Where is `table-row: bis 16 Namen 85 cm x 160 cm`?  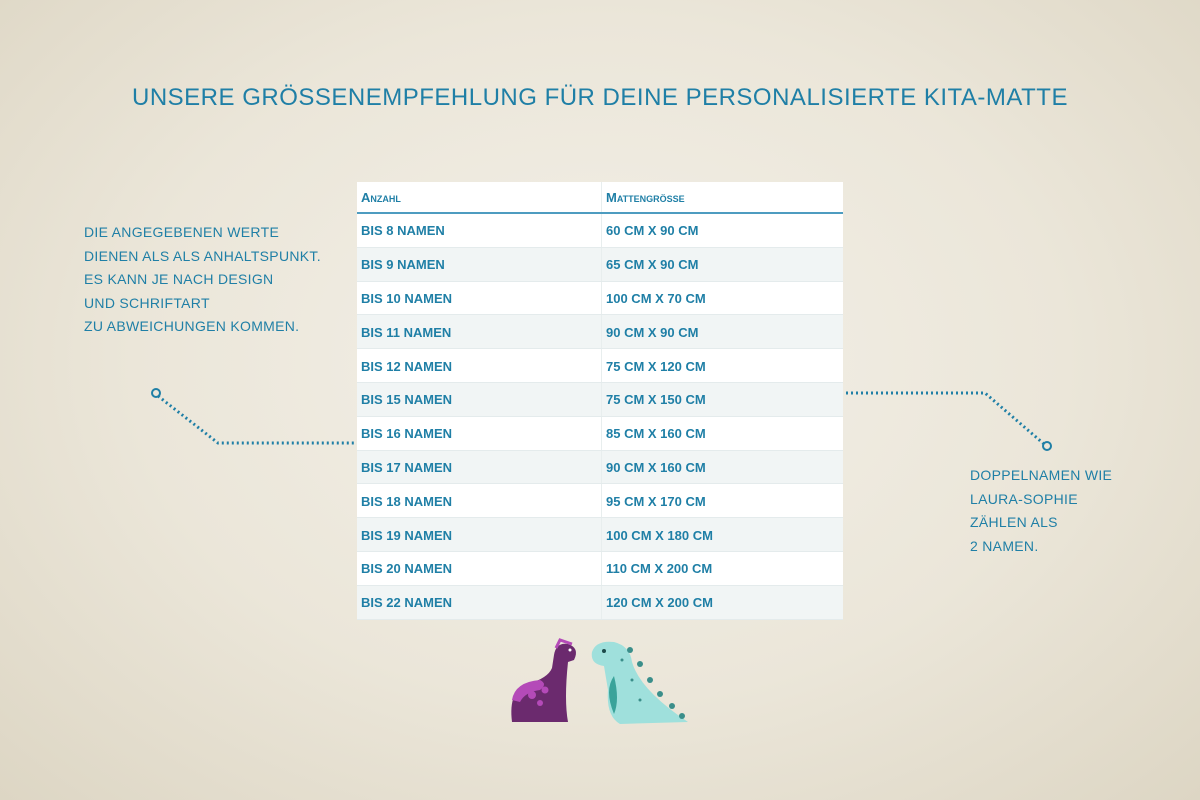
table-row: bis 16 Namen 85 cm x 160 cm is located at coordinates (600, 433).